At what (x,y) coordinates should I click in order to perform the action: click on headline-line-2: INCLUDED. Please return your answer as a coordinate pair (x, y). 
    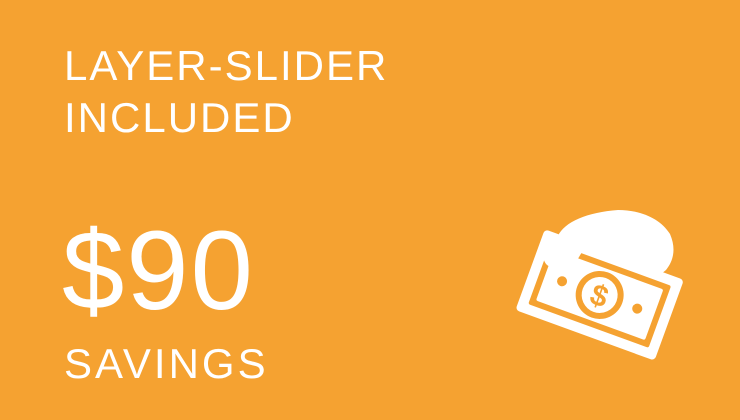
    Looking at the image, I should click on (179, 117).